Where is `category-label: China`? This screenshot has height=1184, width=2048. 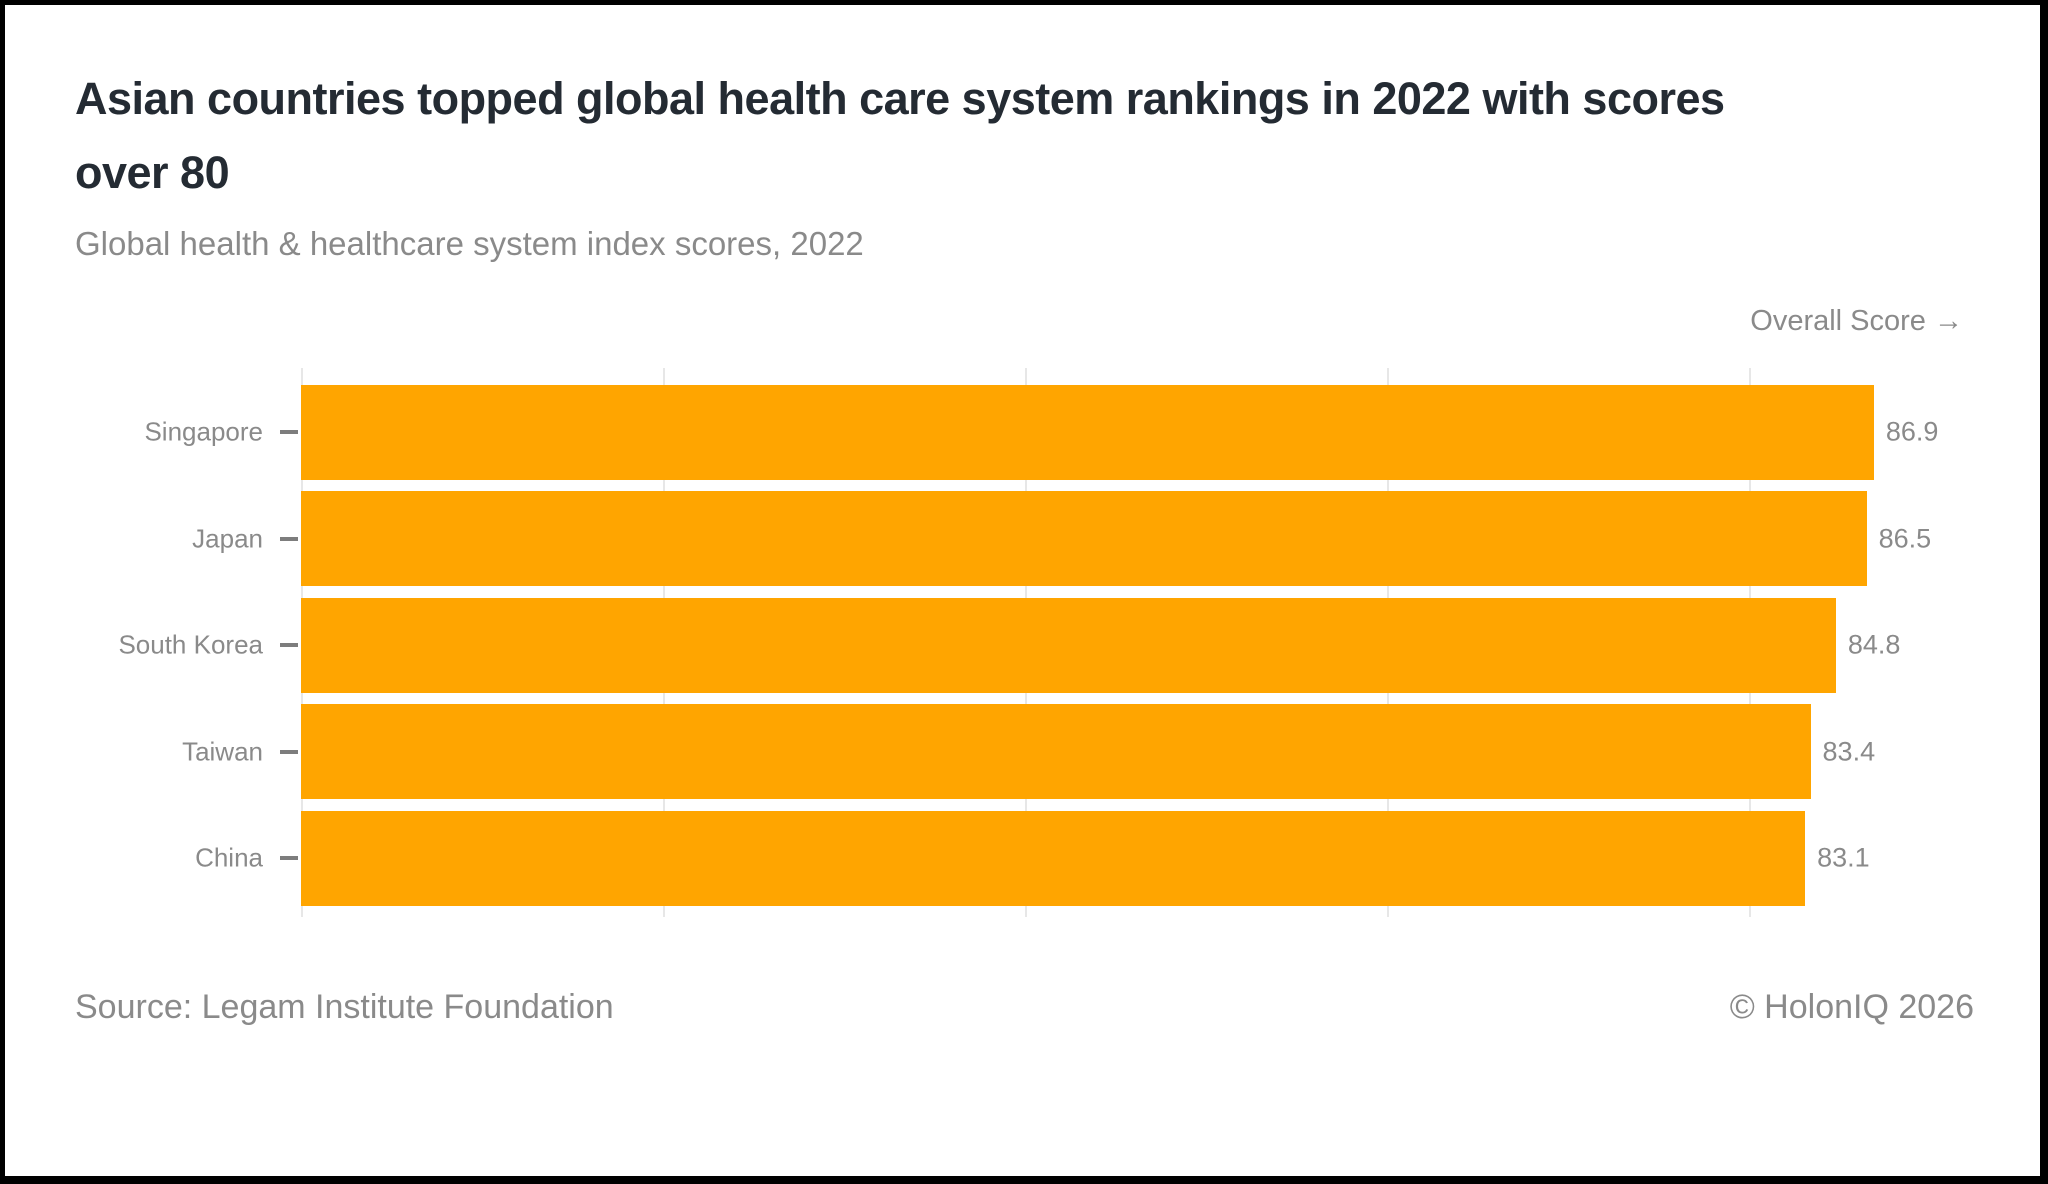
category-label: China is located at coordinates (229, 857).